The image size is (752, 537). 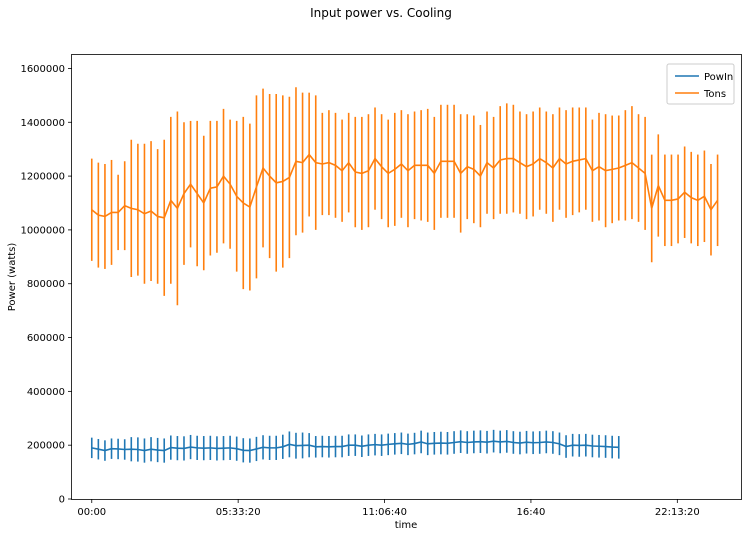 What do you see at coordinates (62, 500) in the screenshot?
I see `y-tick-label: 0` at bounding box center [62, 500].